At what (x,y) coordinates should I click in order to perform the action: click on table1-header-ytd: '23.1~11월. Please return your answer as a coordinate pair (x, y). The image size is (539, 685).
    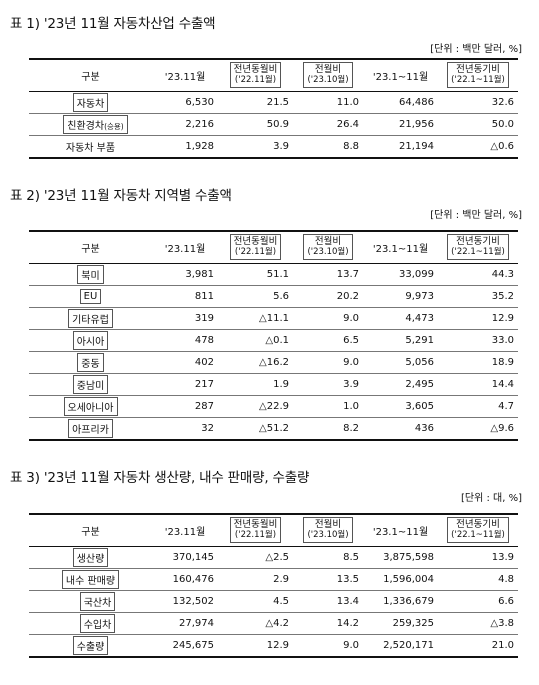
    Looking at the image, I should click on (400, 75).